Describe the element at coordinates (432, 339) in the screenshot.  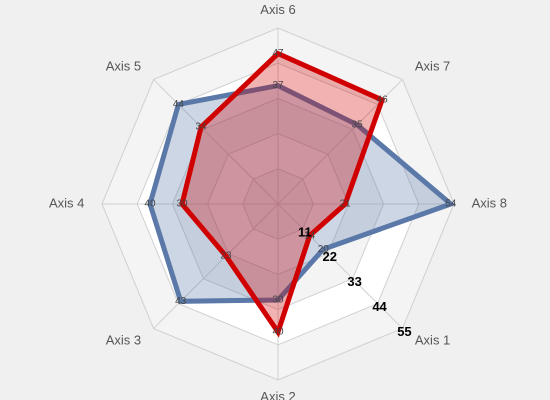
I see `axis-label: Axis 1` at that location.